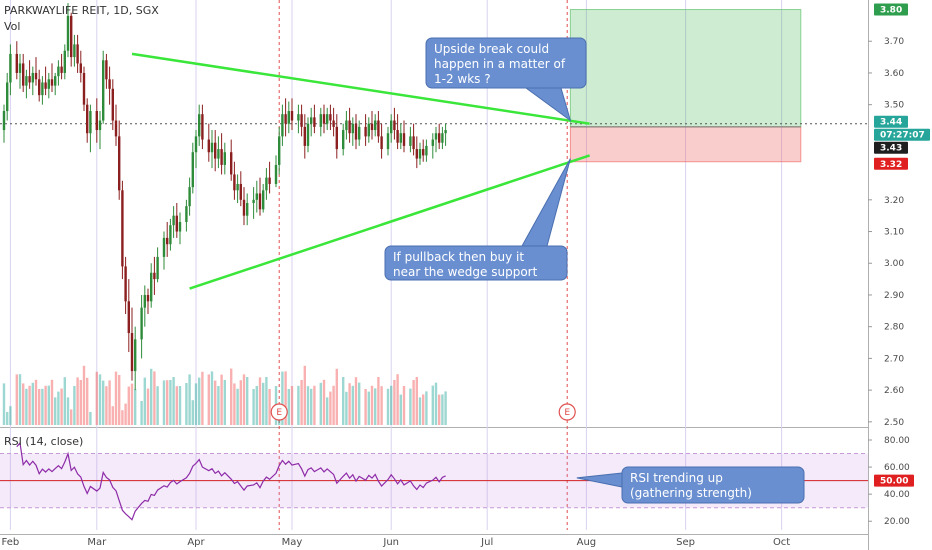 The width and height of the screenshot is (932, 550). Describe the element at coordinates (894, 359) in the screenshot. I see `price-tick-label: 2.70` at that location.